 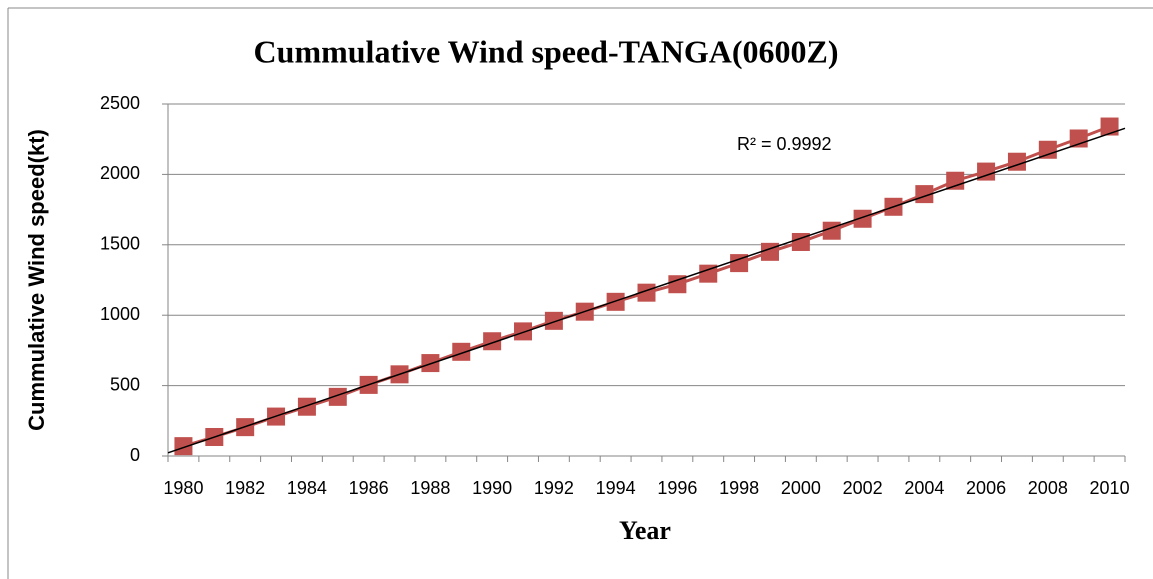 What do you see at coordinates (430, 488) in the screenshot?
I see `x-tick-label: 1988` at bounding box center [430, 488].